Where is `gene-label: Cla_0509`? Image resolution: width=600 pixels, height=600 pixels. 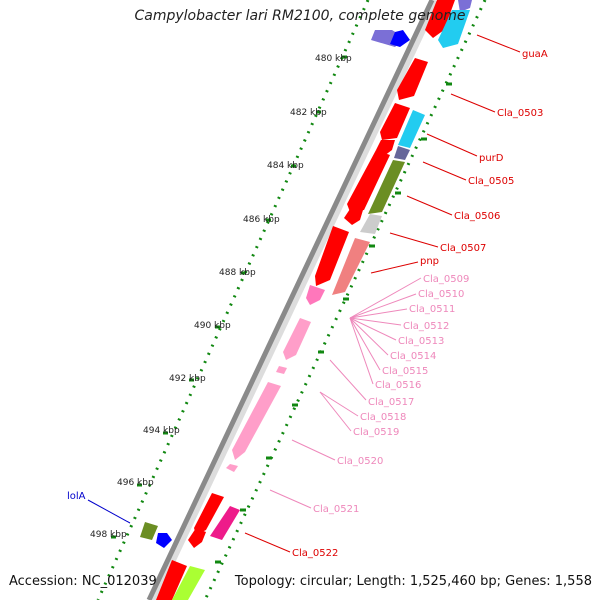
gene-label: Cla_0509 is located at coordinates (446, 279).